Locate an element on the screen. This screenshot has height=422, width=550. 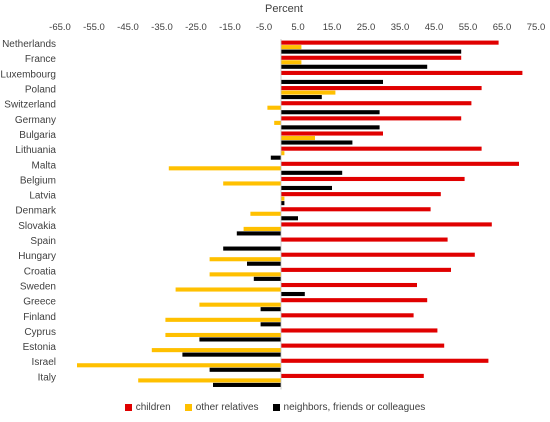
category-label-italy: Italy is located at coordinates (47, 377).